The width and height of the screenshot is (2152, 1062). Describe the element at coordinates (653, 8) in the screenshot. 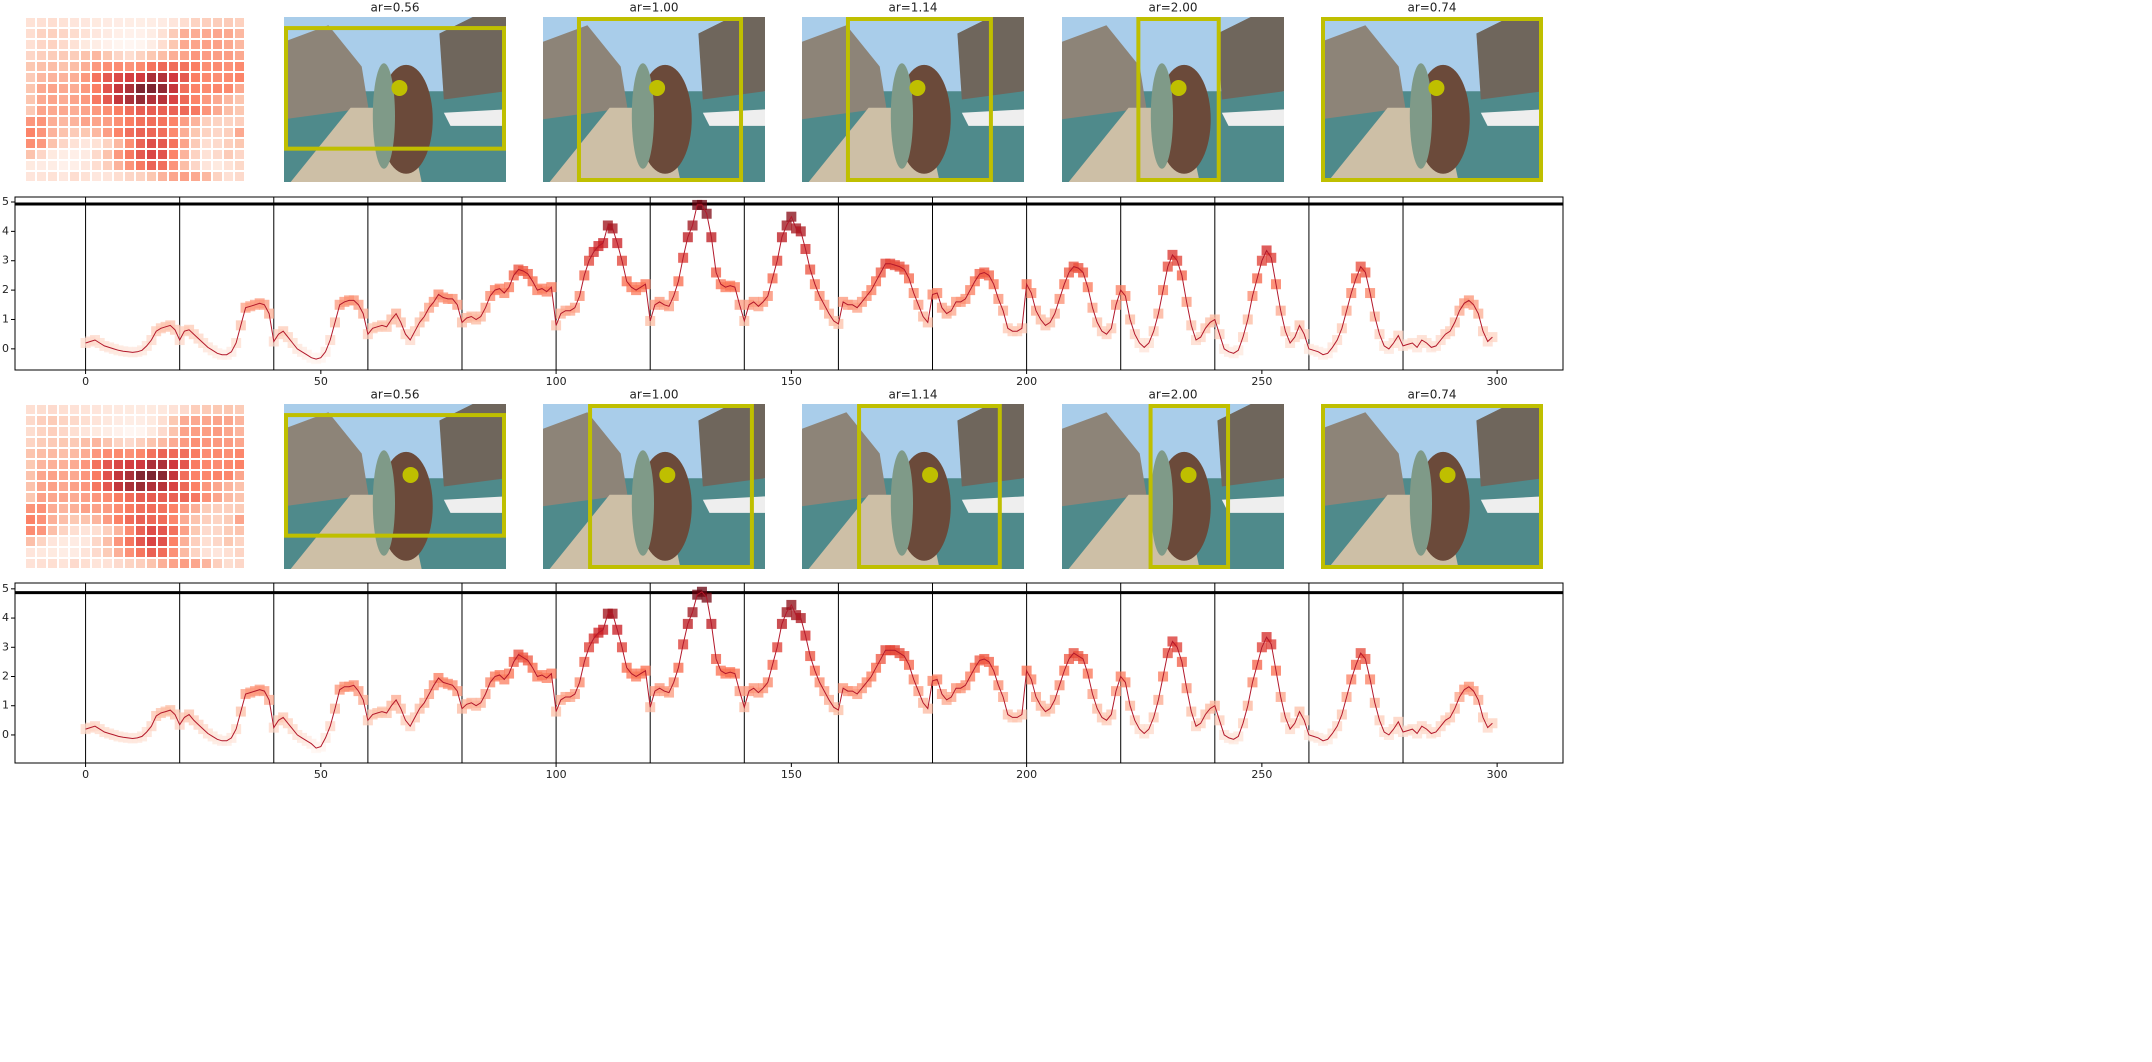

I see `panel-title: ar=1.00` at that location.